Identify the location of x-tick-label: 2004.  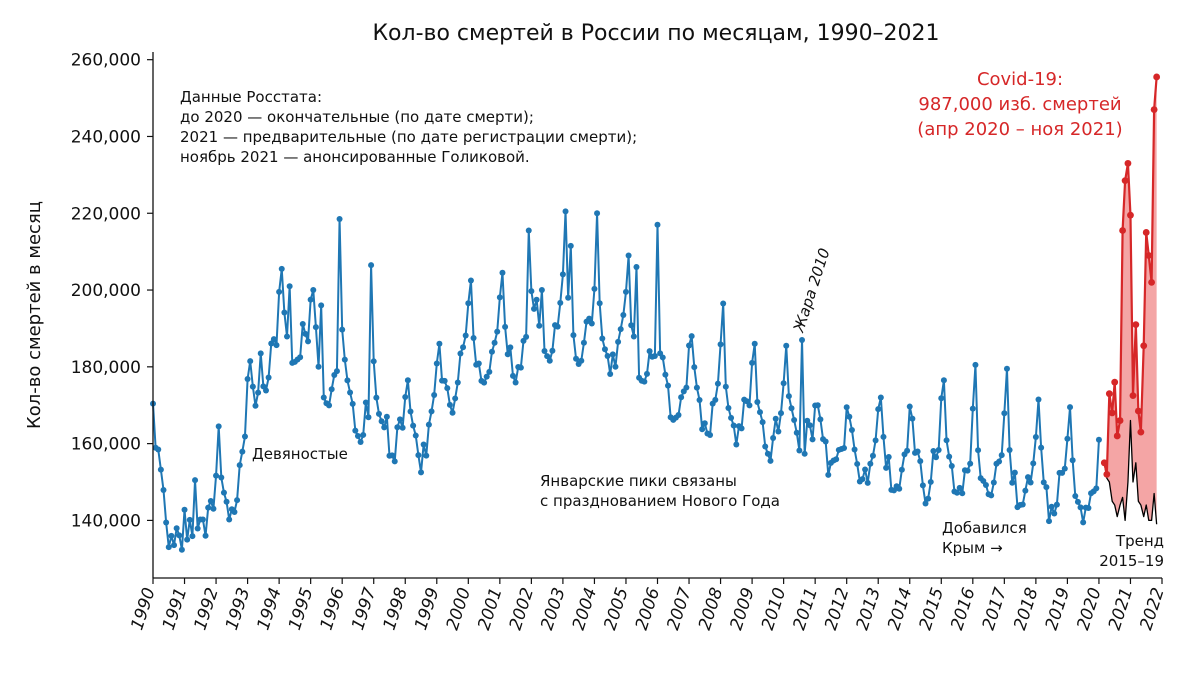
(585, 608).